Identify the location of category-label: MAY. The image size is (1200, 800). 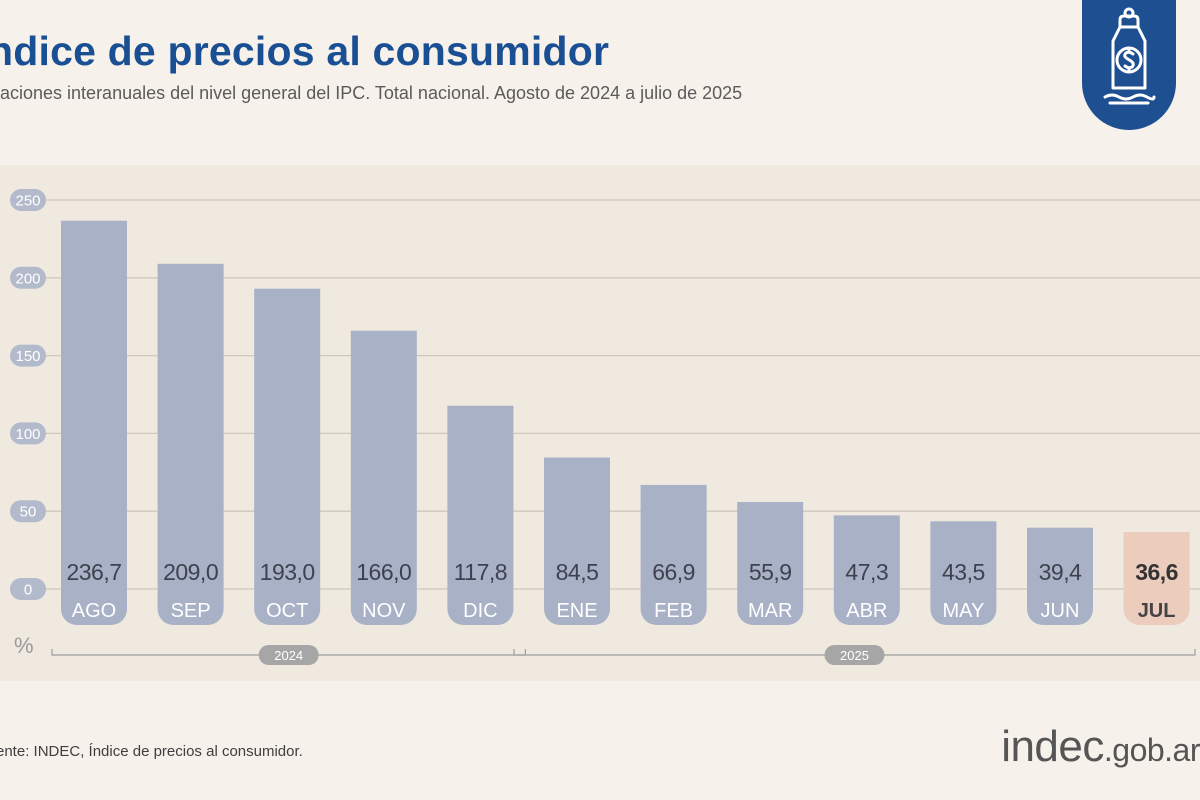
(963, 611).